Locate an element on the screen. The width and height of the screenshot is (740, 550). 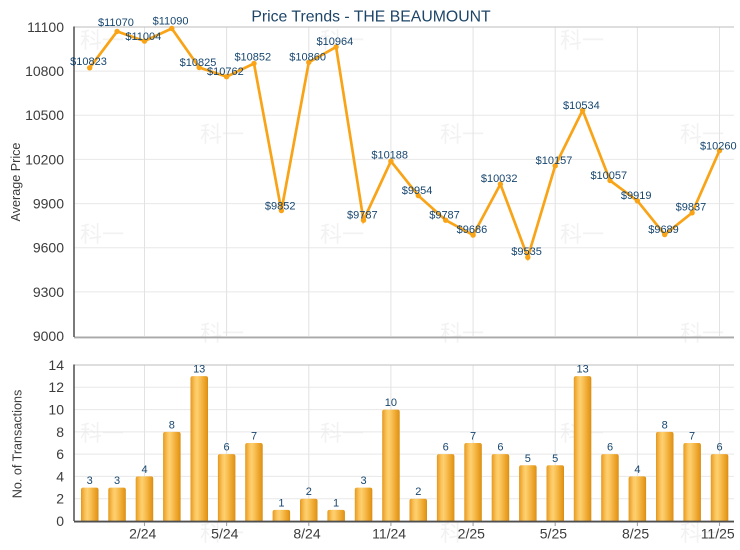
svg-text: 14 is located at coordinates (56, 365).